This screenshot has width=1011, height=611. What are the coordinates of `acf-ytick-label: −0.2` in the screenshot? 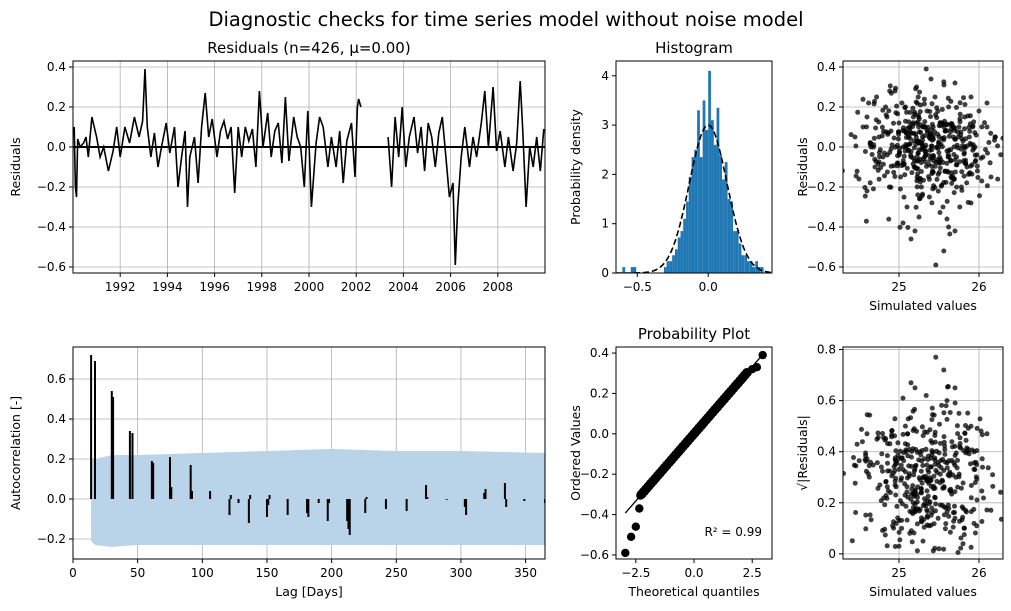 It's located at (51, 539).